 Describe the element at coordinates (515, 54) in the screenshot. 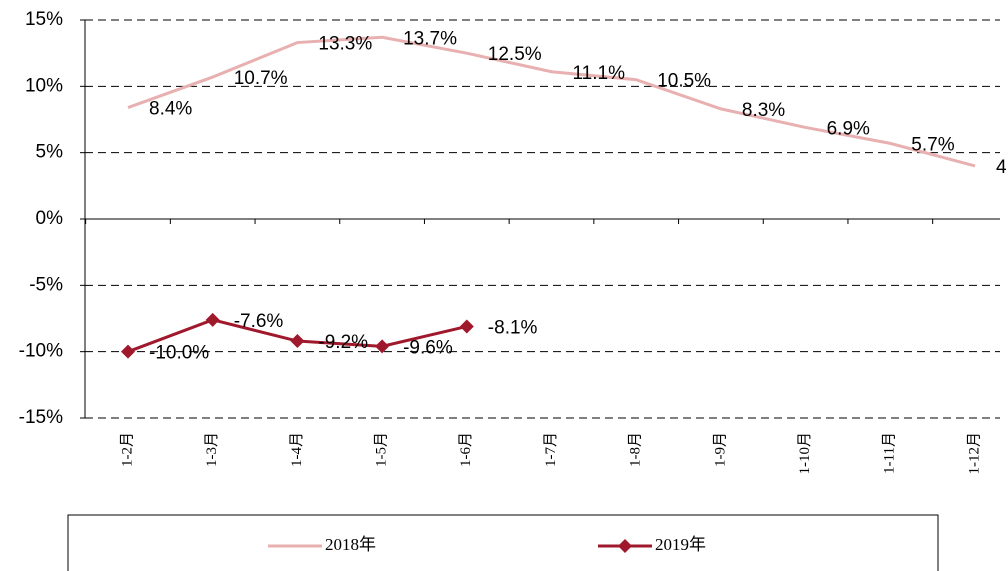

I see `data-label: 12.5%` at that location.